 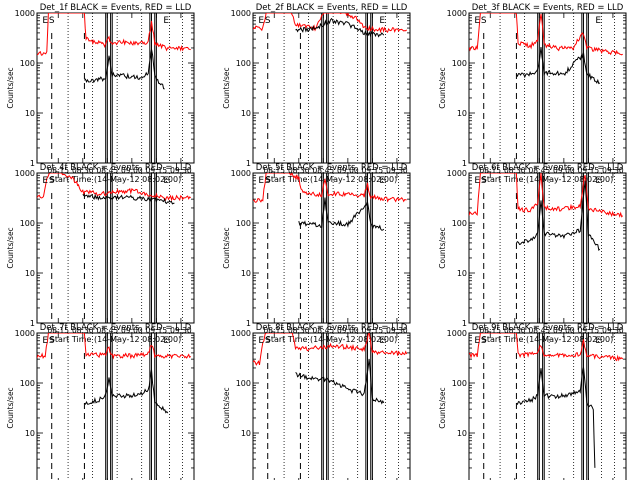 What do you see at coordinates (332, 168) in the screenshot?
I see `panel-title: Det_5f BLACK = Events, RED = LLD` at bounding box center [332, 168].